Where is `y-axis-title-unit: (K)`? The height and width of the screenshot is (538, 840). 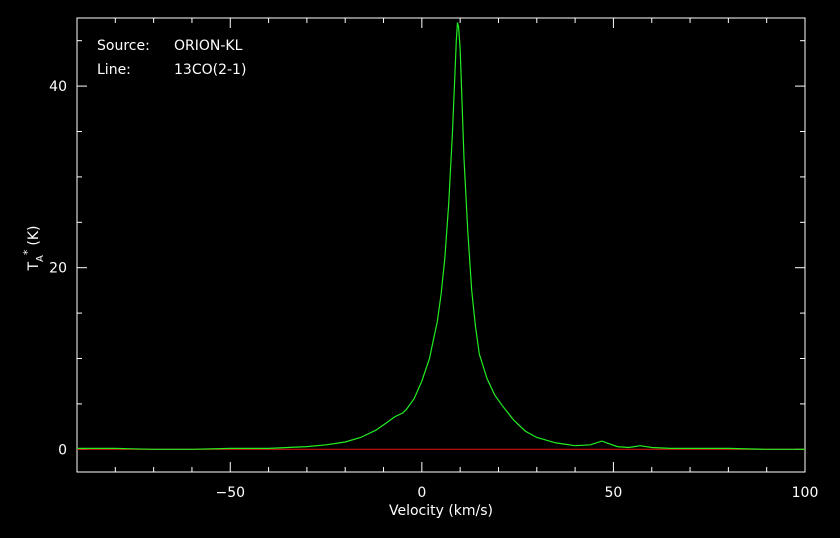
y-axis-title-unit: (K) is located at coordinates (34, 235).